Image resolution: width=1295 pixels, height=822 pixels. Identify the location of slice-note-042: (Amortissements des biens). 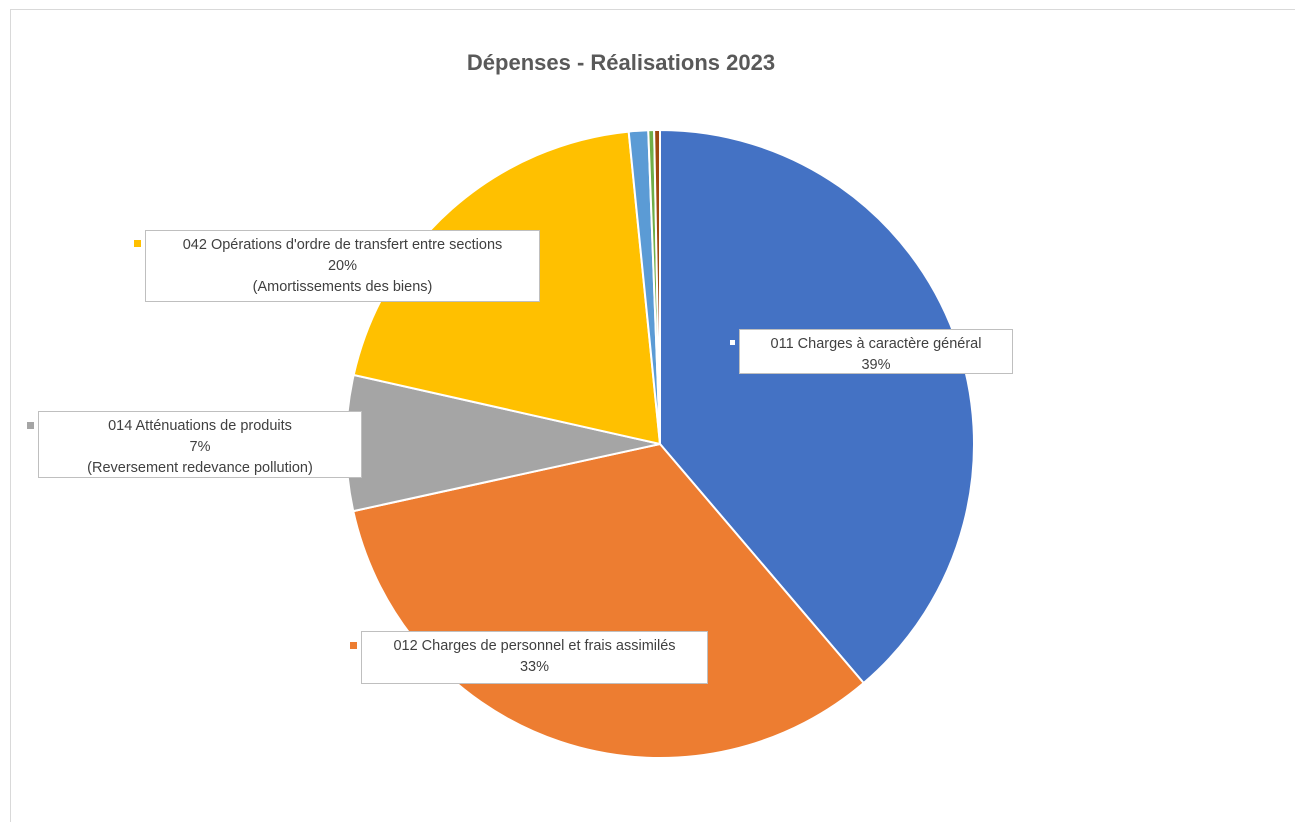
(342, 287).